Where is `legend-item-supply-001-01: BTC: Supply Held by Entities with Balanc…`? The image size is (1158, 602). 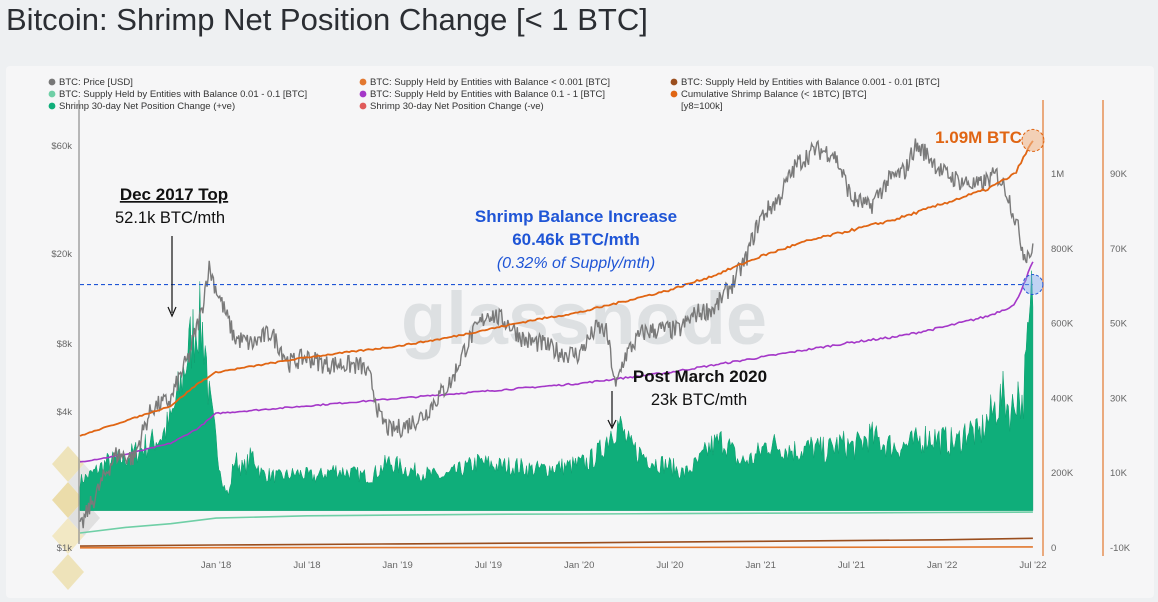
legend-item-supply-001-01: BTC: Supply Held by Entities with Balanc… is located at coordinates (178, 94).